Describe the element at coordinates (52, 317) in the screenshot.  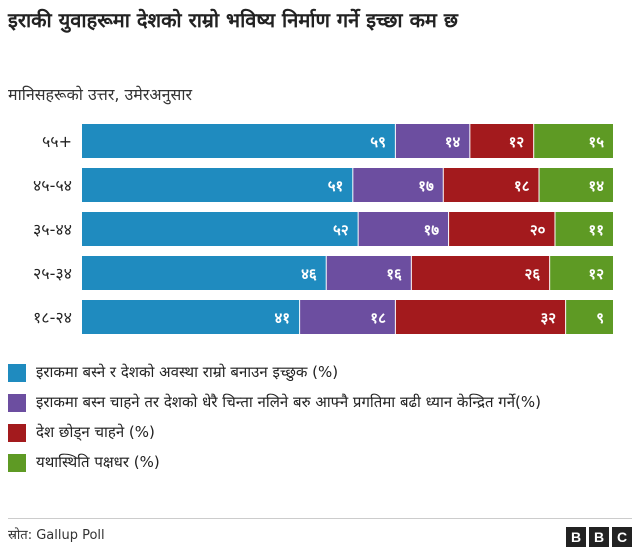
I see `category-label: १८-२४` at that location.